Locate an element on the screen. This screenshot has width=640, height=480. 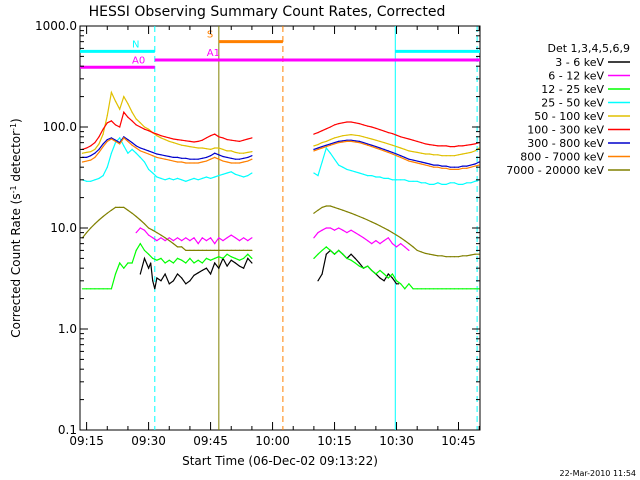
legend-label-1: 6 - 12 keV is located at coordinates (576, 76).